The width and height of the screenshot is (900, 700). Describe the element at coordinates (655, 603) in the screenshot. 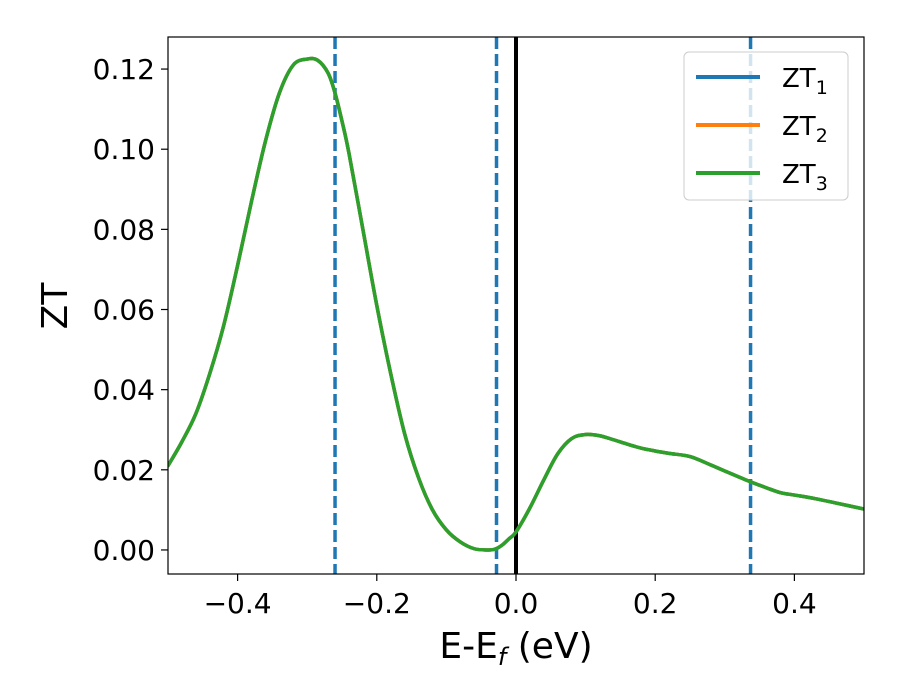

I see `x-tick-label: 0.2` at that location.